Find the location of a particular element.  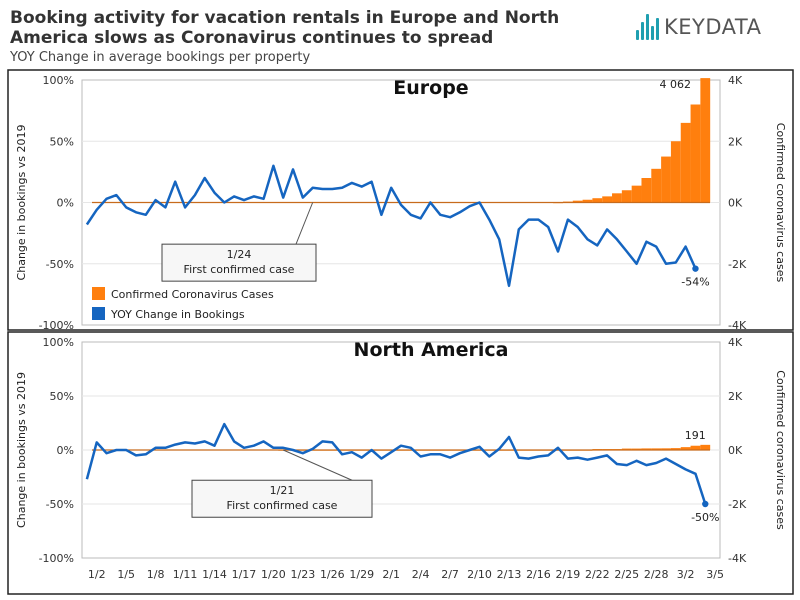

x-tick-label: 1/29 is located at coordinates (361, 574).